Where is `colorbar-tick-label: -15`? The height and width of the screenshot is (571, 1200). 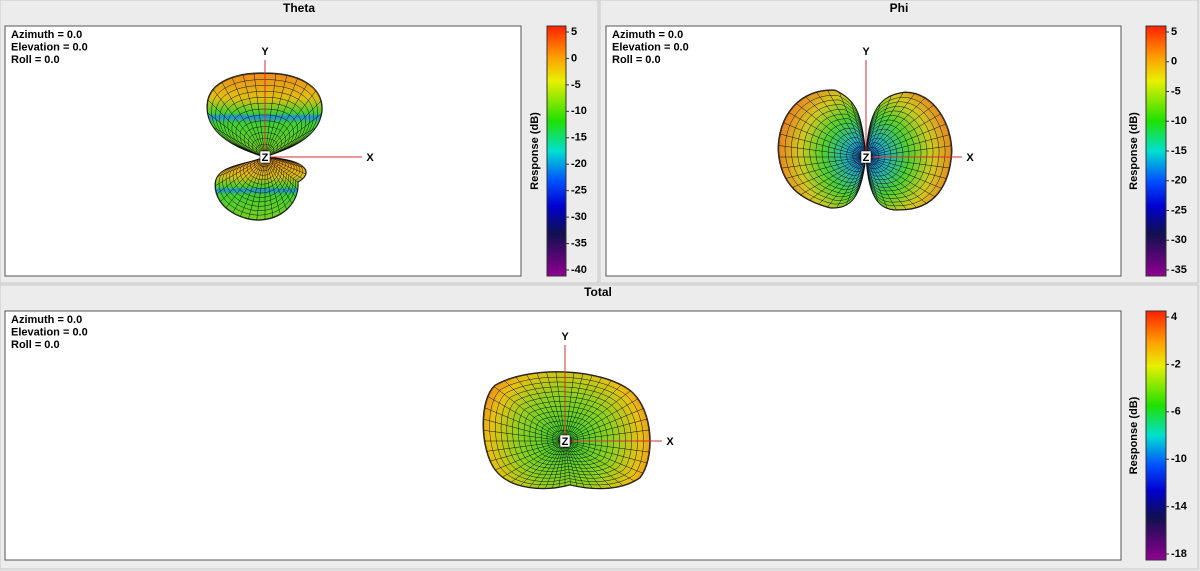
colorbar-tick-label: -15 is located at coordinates (1179, 151).